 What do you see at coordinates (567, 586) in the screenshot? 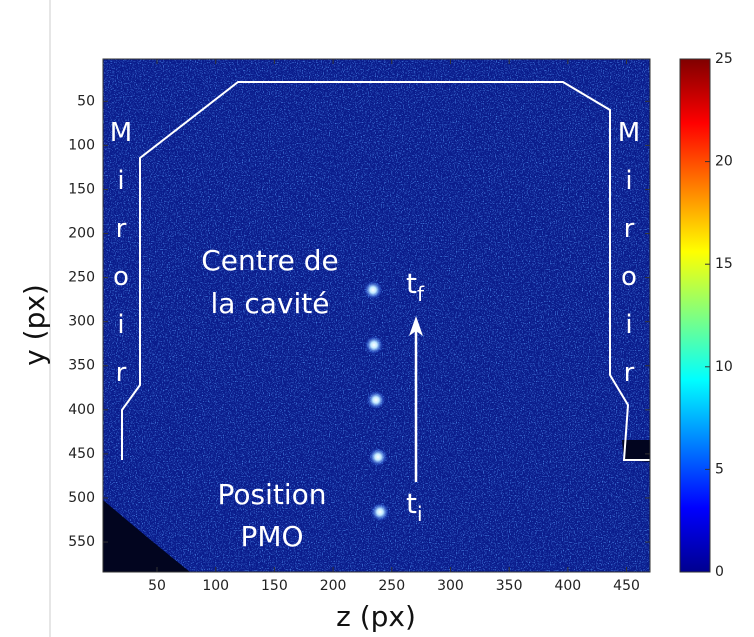
I see `x-tick-label: 400` at bounding box center [567, 586].